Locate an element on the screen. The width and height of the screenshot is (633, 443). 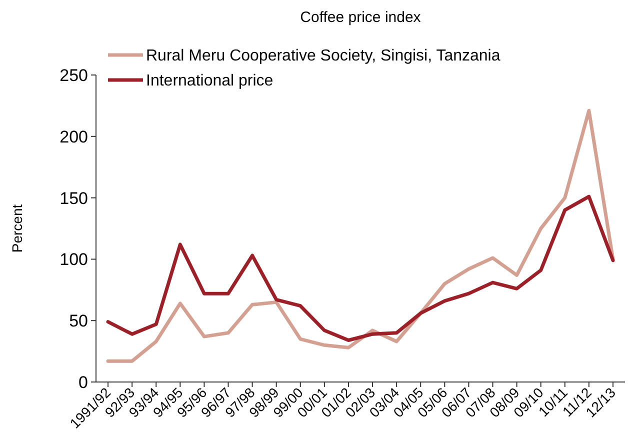
y-tick-label: 50 is located at coordinates (78, 321).